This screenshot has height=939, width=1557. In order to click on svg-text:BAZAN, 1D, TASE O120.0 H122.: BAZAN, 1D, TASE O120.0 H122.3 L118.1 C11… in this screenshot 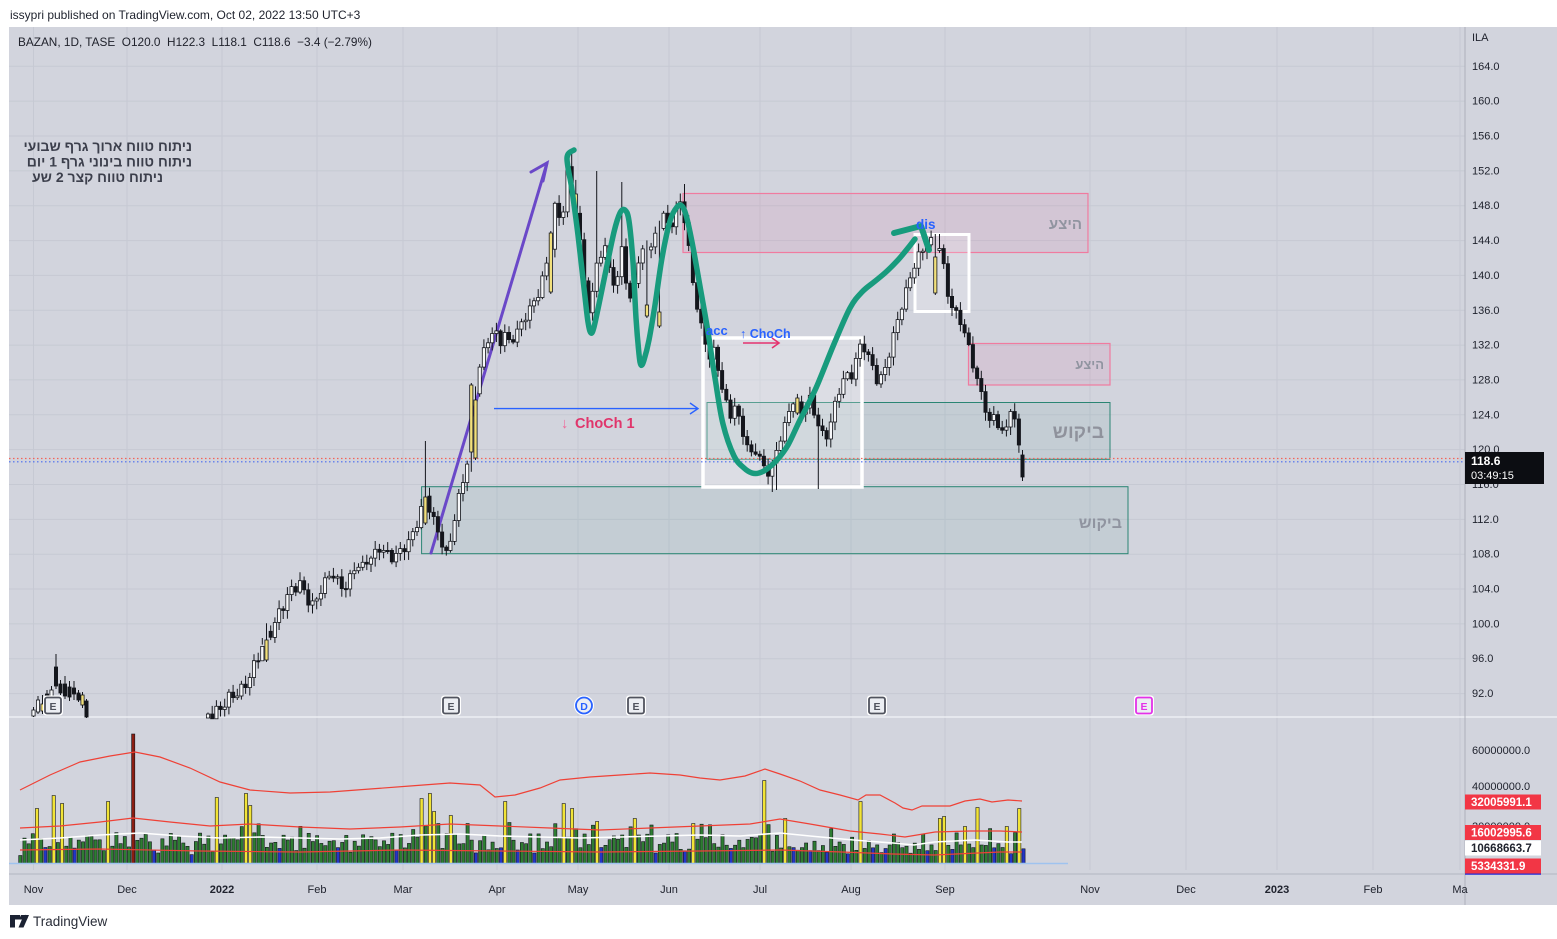, I will do `click(195, 42)`.